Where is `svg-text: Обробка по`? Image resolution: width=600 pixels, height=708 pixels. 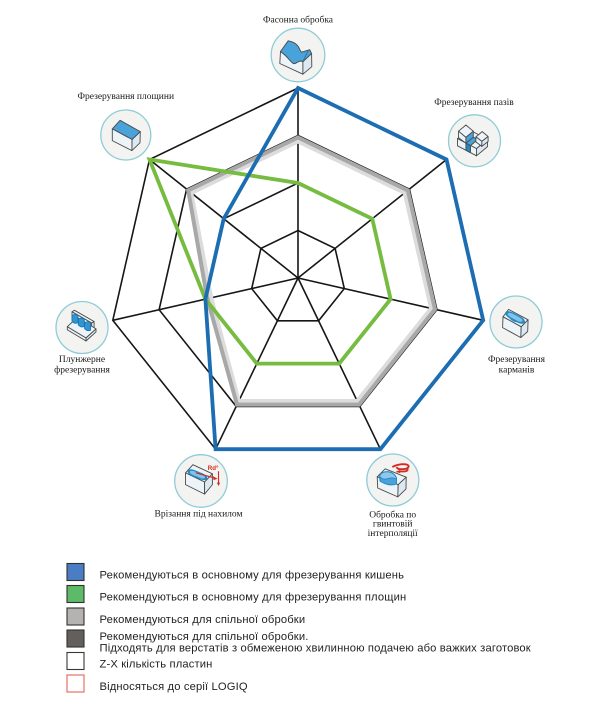 svg-text: Обробка по is located at coordinates (392, 514).